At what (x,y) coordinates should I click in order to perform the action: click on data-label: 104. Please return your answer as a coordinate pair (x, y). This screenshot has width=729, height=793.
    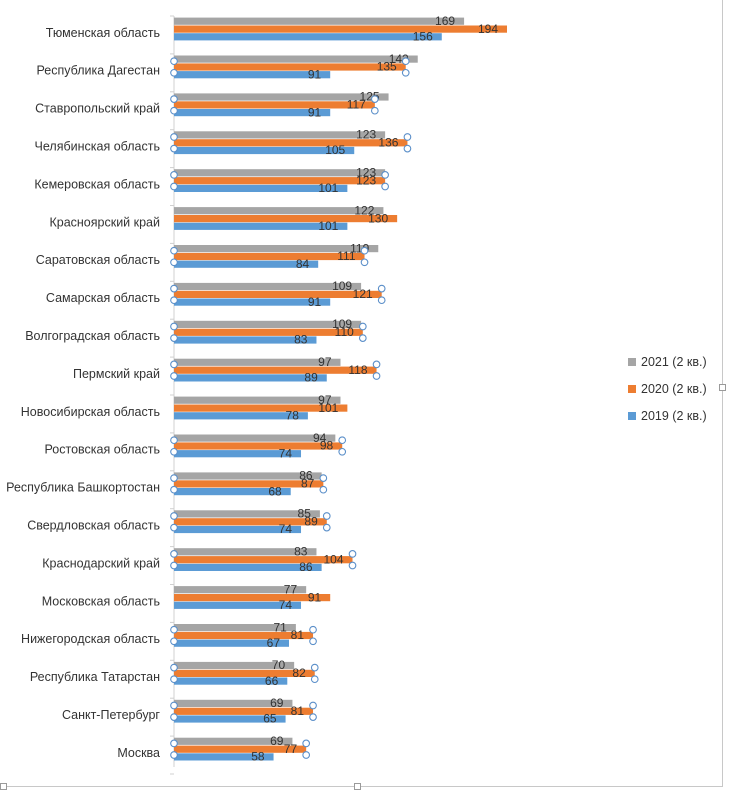
    Looking at the image, I should click on (333, 559).